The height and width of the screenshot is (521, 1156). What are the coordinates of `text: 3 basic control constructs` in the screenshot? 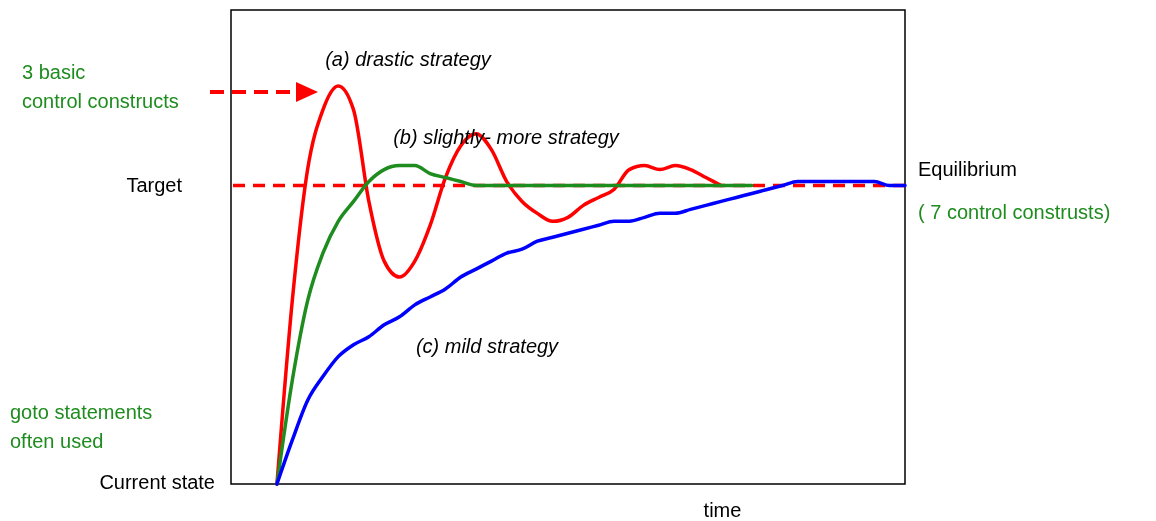 It's located at (100, 86).